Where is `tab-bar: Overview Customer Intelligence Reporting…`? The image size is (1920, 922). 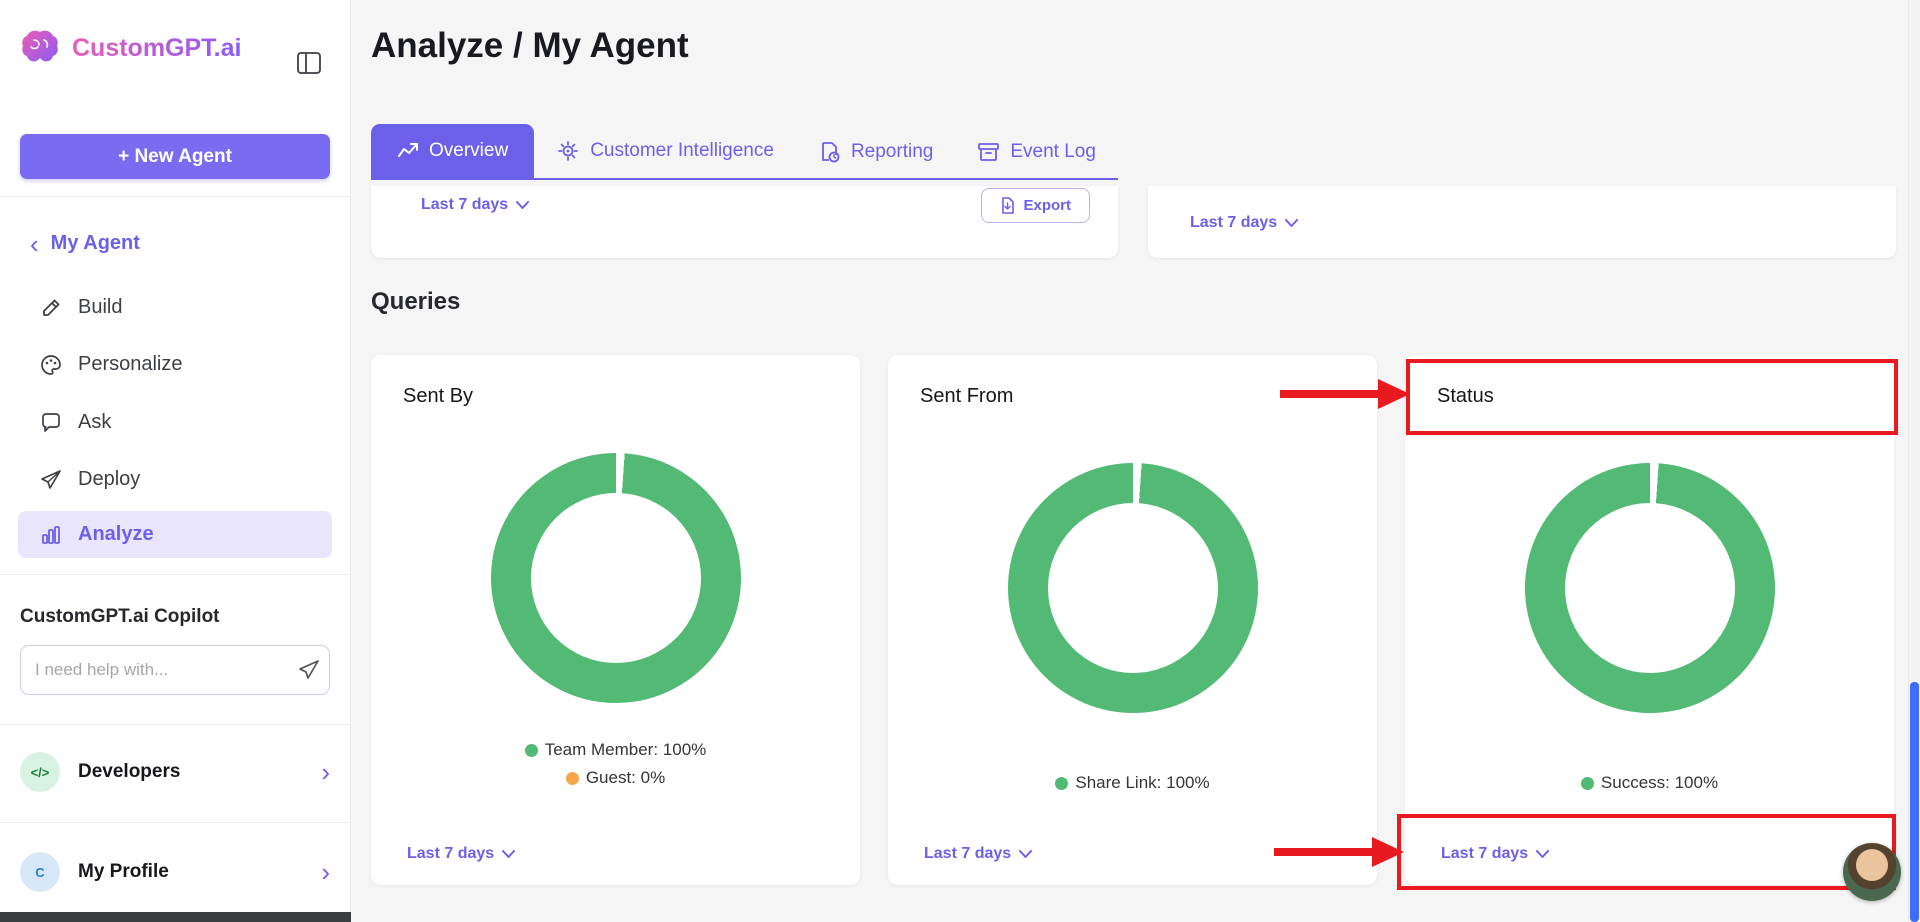 tab-bar: Overview Customer Intelligence Reporting… is located at coordinates (744, 152).